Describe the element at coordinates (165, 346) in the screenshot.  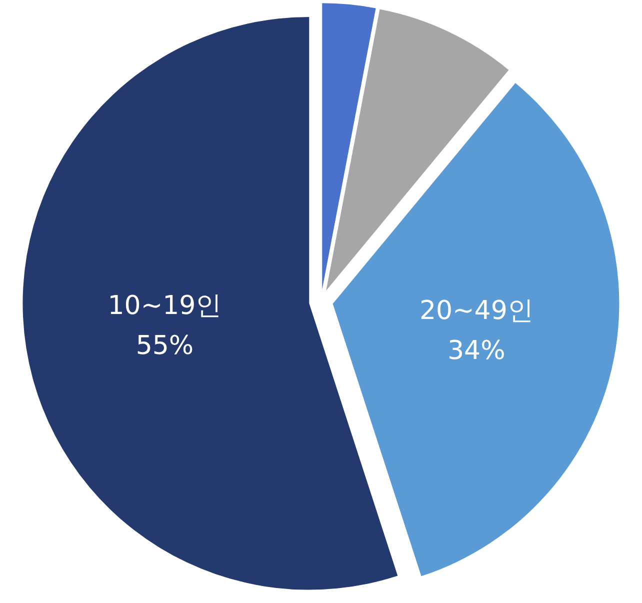
I see `data-label: 55%` at that location.